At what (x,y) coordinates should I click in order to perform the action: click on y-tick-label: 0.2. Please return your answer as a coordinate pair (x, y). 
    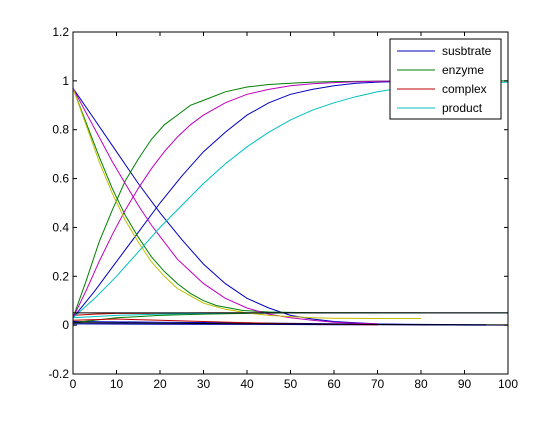
    Looking at the image, I should click on (60, 276).